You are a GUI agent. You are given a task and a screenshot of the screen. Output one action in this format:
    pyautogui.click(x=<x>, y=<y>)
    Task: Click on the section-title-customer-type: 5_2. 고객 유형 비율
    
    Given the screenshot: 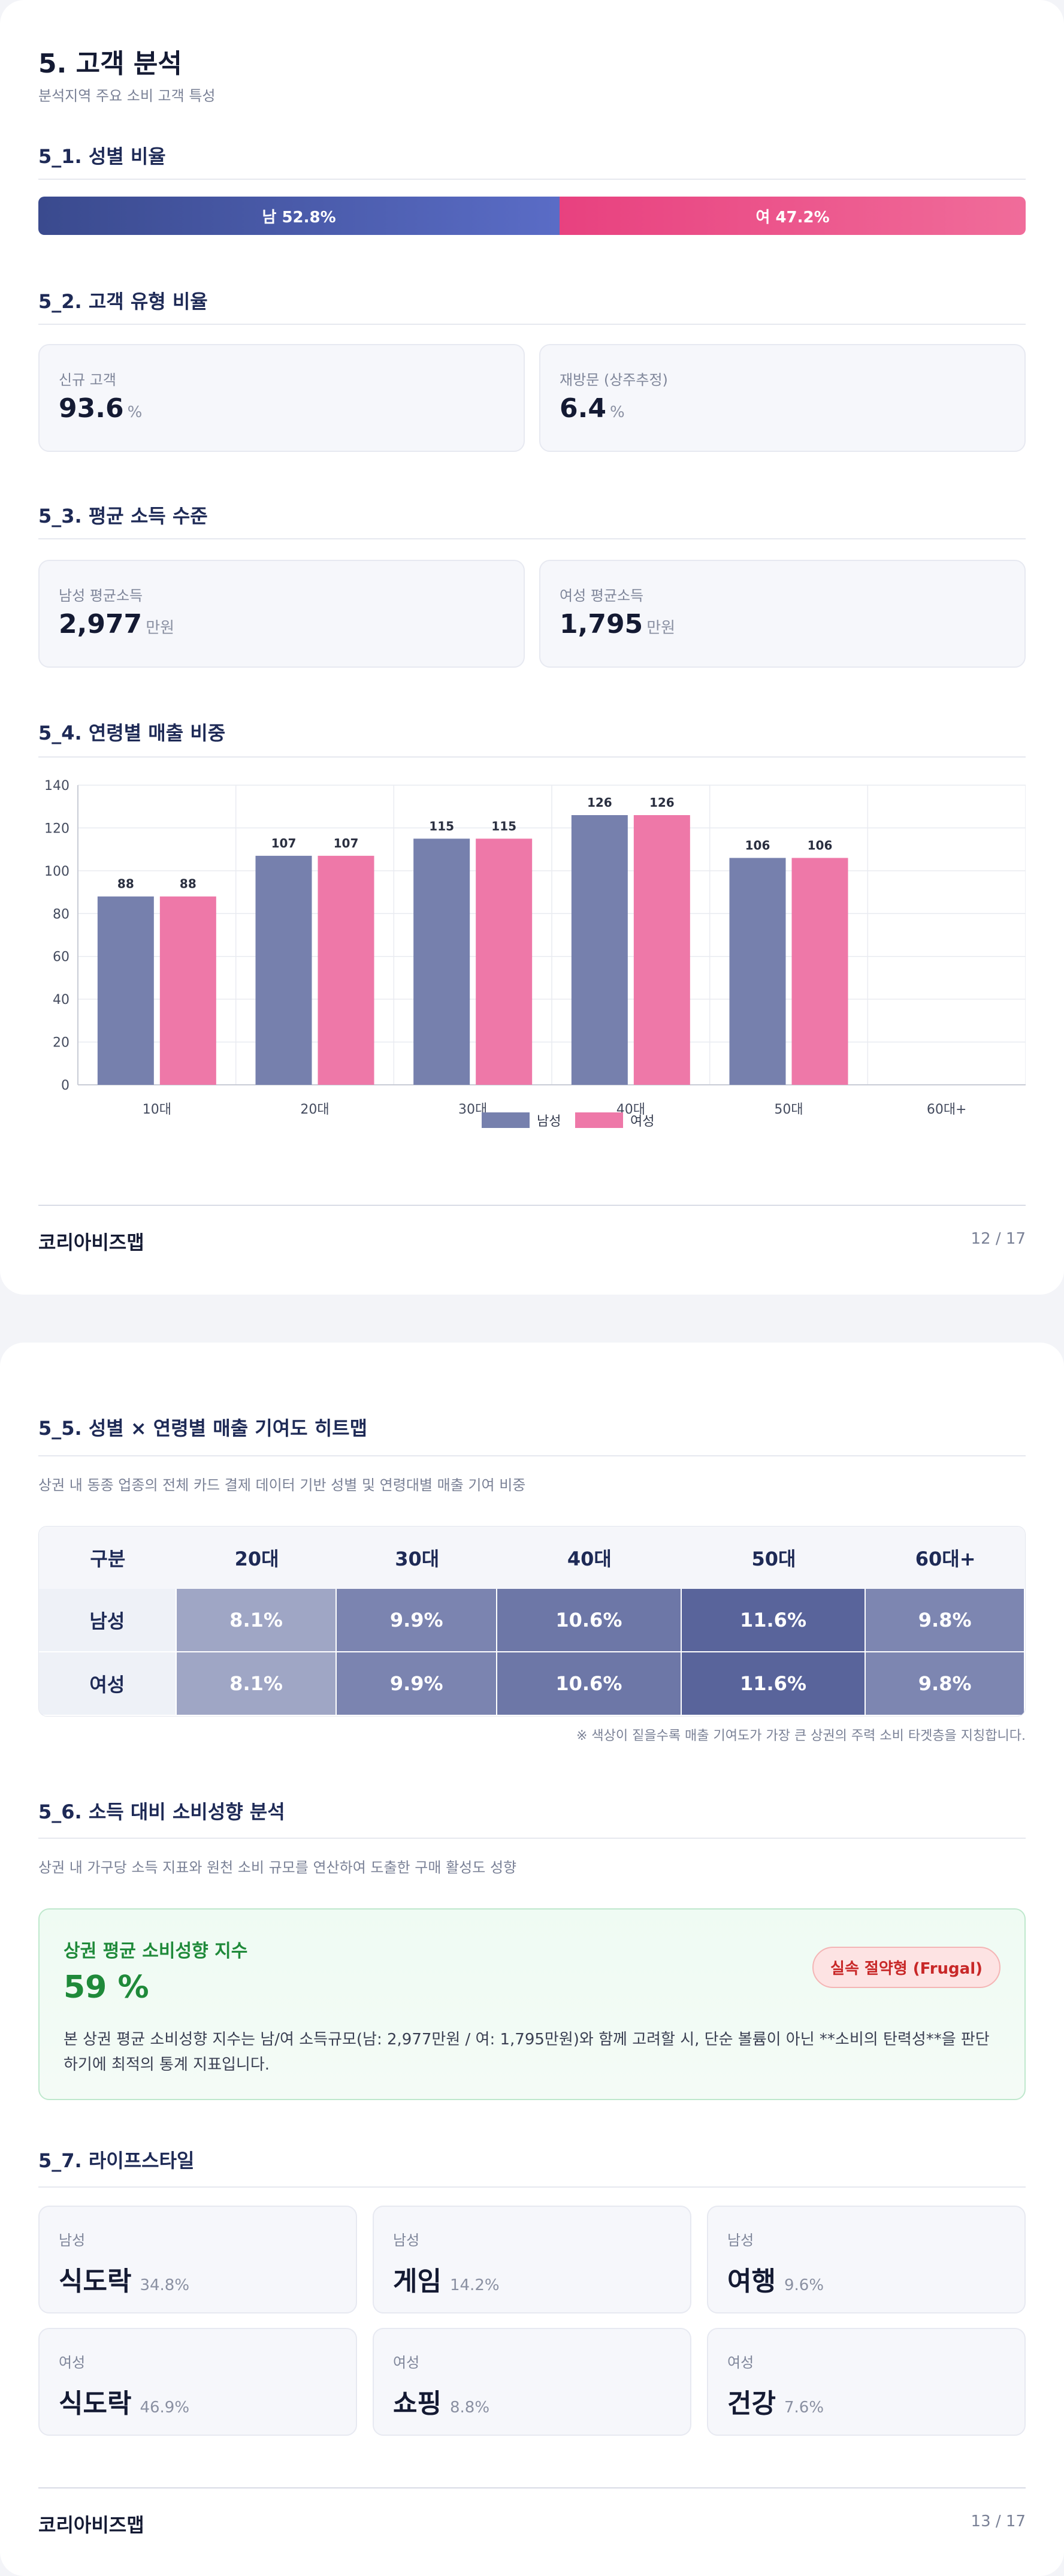 What is the action you would take?
    pyautogui.click(x=123, y=301)
    